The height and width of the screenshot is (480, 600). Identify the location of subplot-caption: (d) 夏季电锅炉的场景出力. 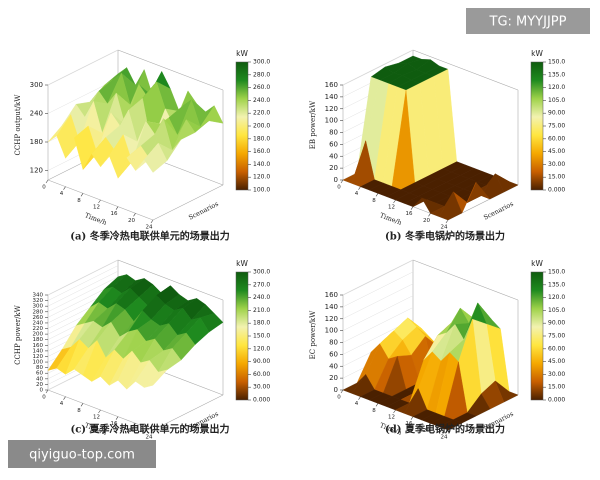
(445, 429).